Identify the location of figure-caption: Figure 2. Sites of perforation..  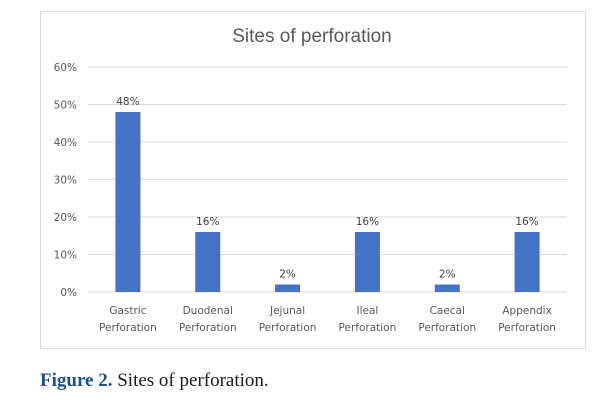
(154, 381).